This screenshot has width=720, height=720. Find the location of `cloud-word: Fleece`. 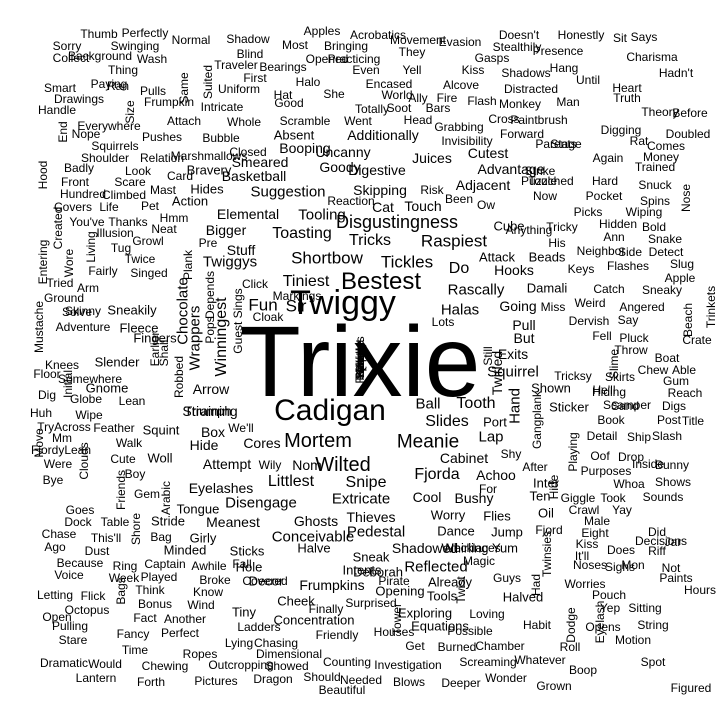

cloud-word: Fleece is located at coordinates (139, 328).